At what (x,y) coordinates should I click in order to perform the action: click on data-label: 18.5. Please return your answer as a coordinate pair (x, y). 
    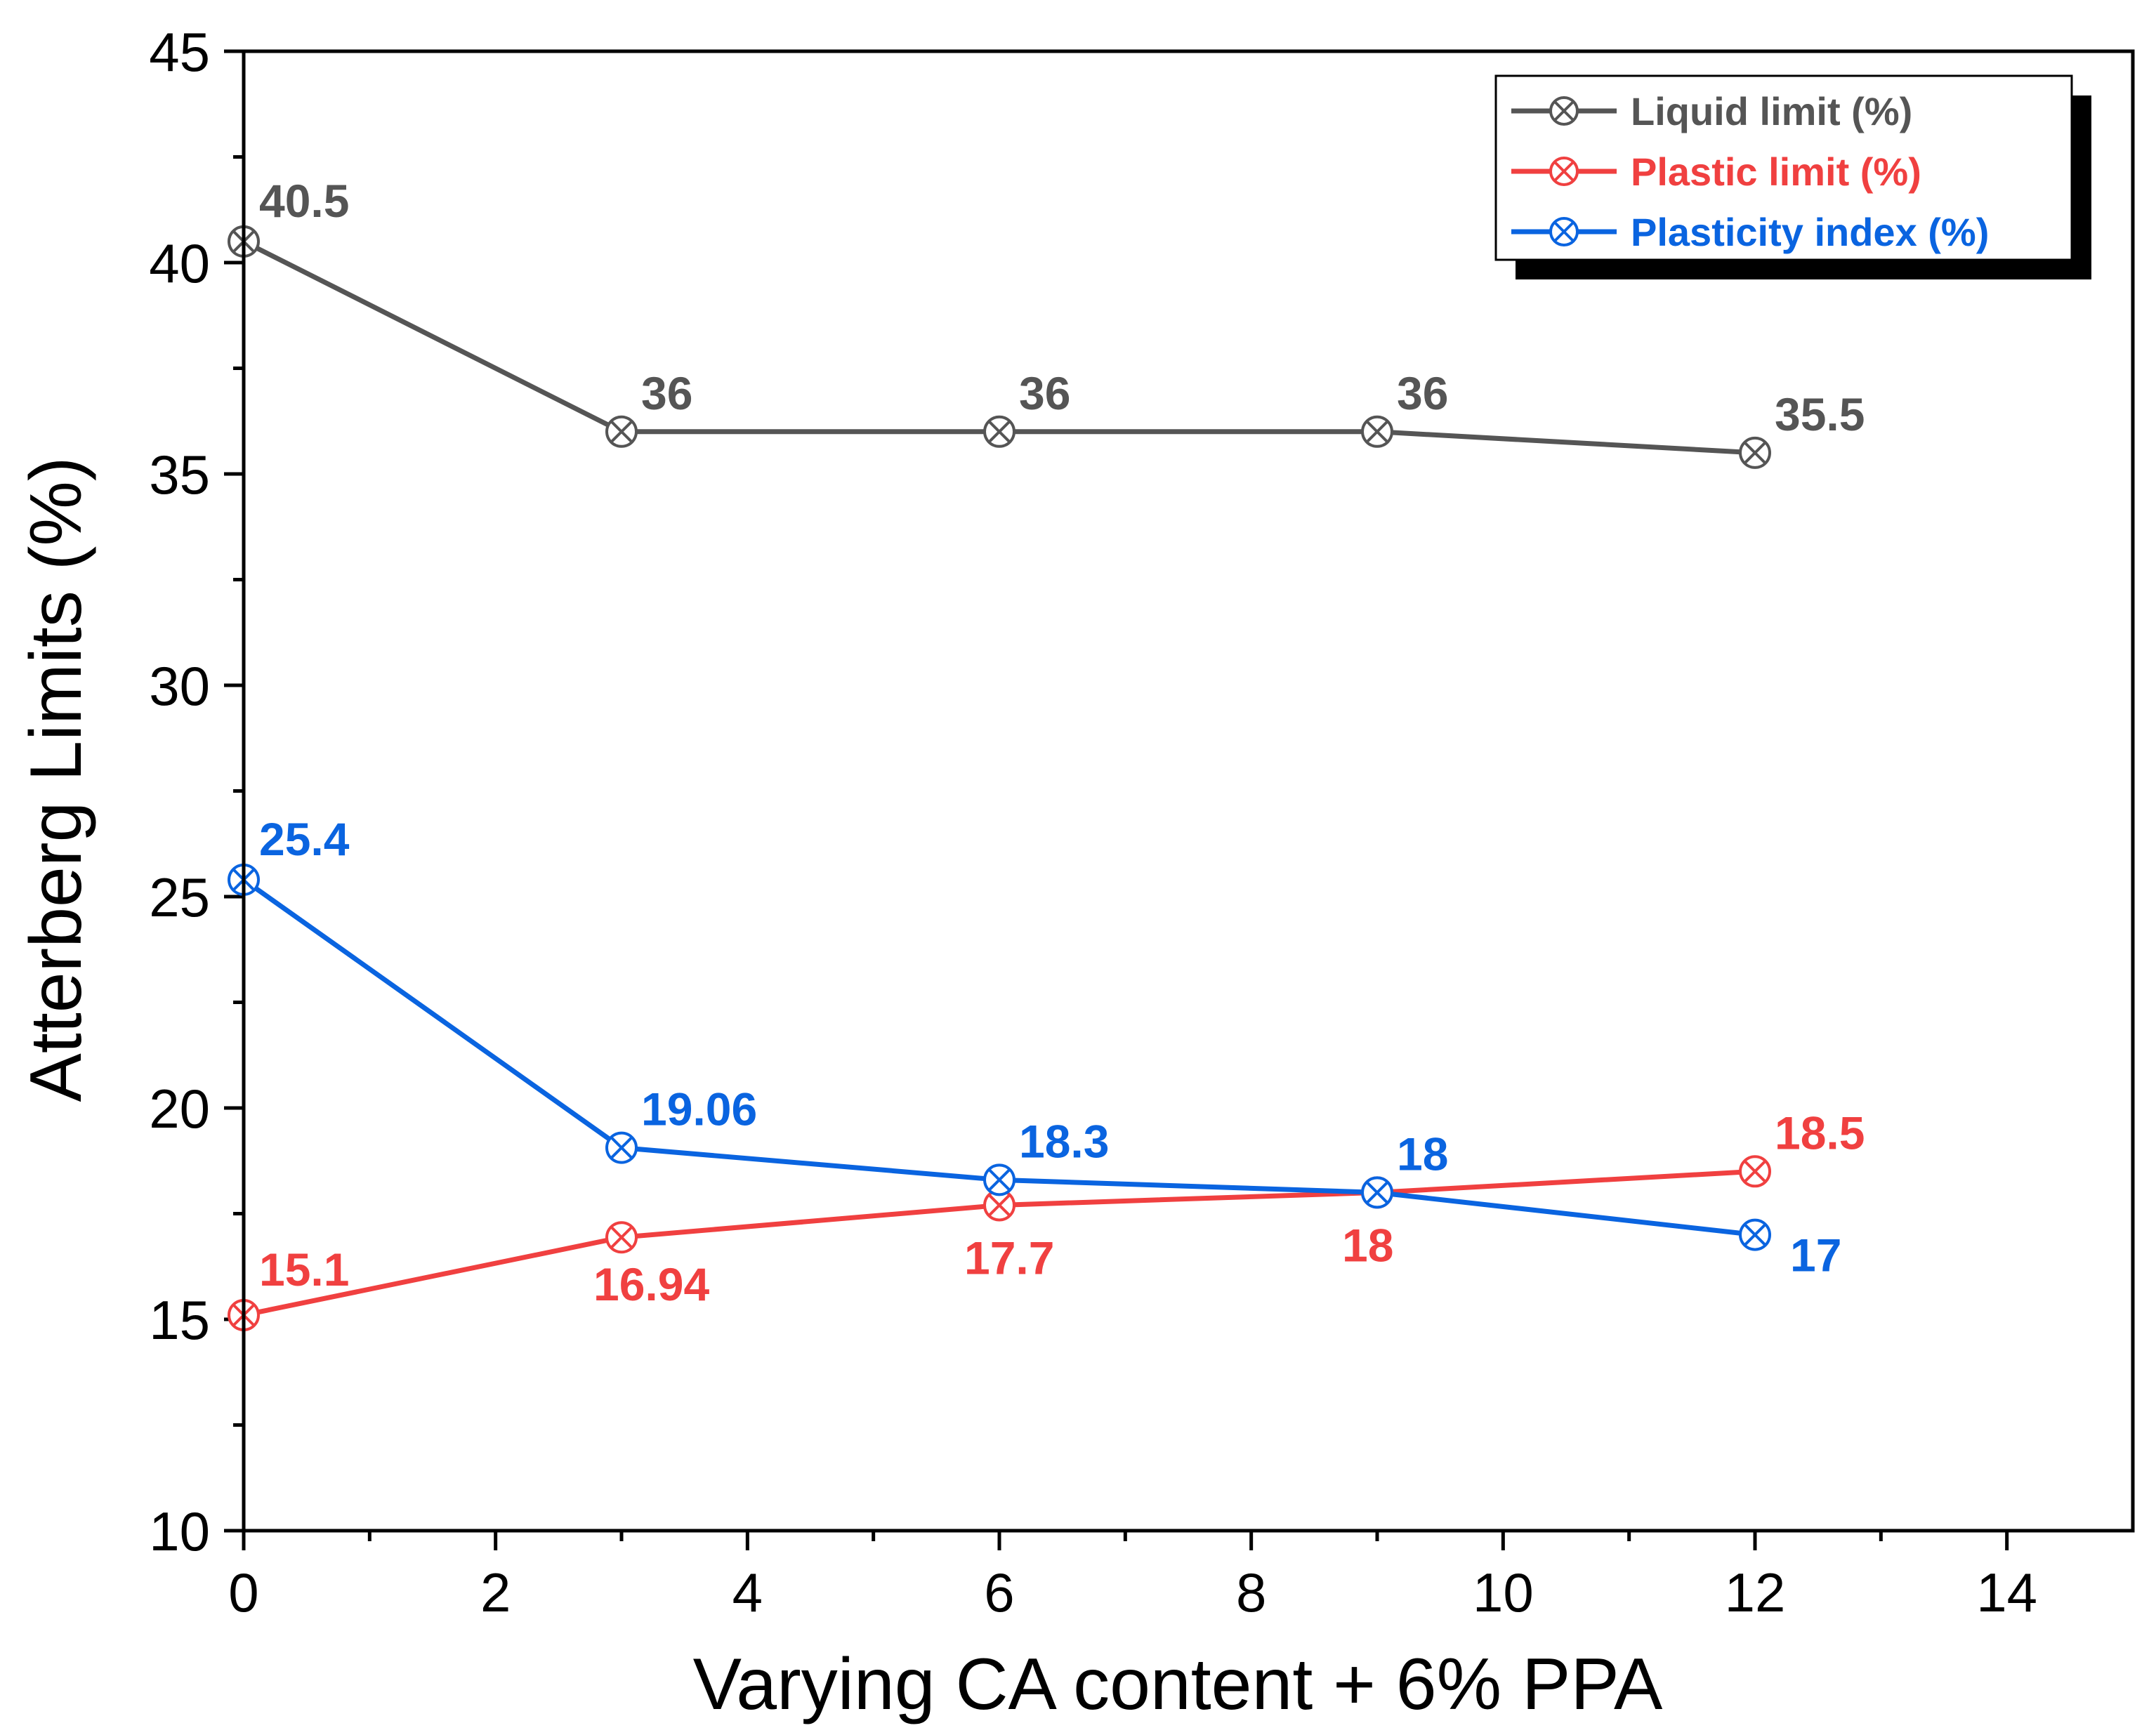
    Looking at the image, I should click on (1820, 1133).